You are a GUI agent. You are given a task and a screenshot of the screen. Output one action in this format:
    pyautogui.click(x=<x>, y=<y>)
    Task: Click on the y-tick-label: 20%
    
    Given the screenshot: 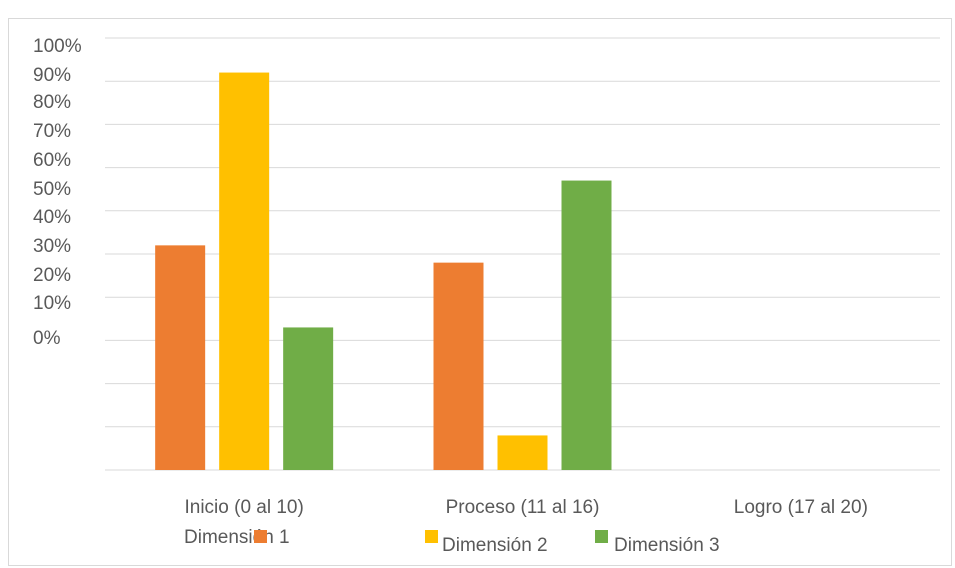 What is the action you would take?
    pyautogui.click(x=52, y=275)
    